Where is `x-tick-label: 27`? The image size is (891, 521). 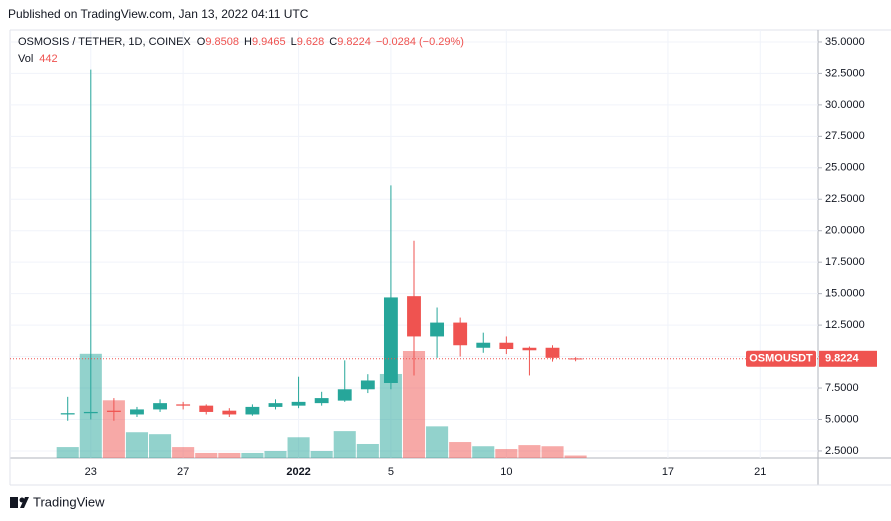
x-tick-label: 27 is located at coordinates (183, 472).